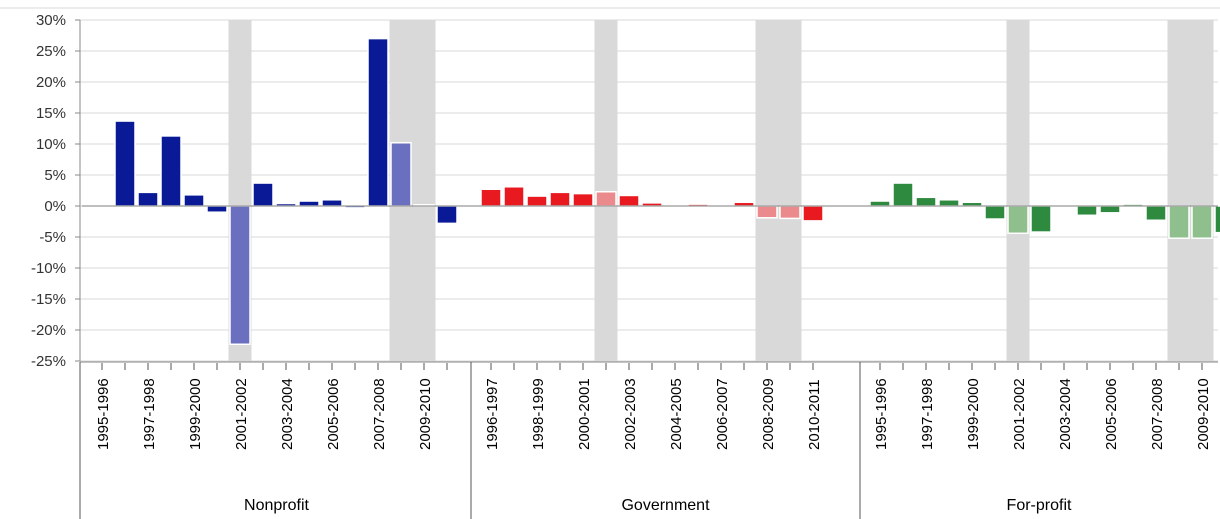 This screenshot has height=519, width=1220. Describe the element at coordinates (378, 122) in the screenshot. I see `bar-nonprofit-2007-2008` at that location.